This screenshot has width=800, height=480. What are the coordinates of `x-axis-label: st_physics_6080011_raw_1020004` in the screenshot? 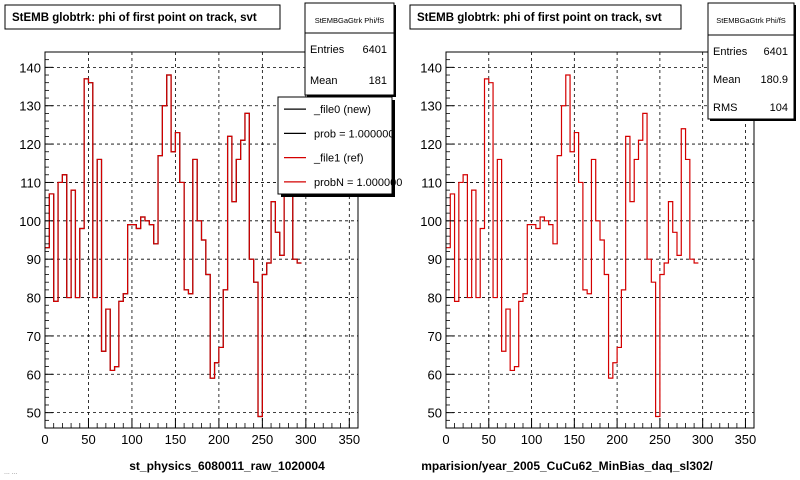 It's located at (227, 466).